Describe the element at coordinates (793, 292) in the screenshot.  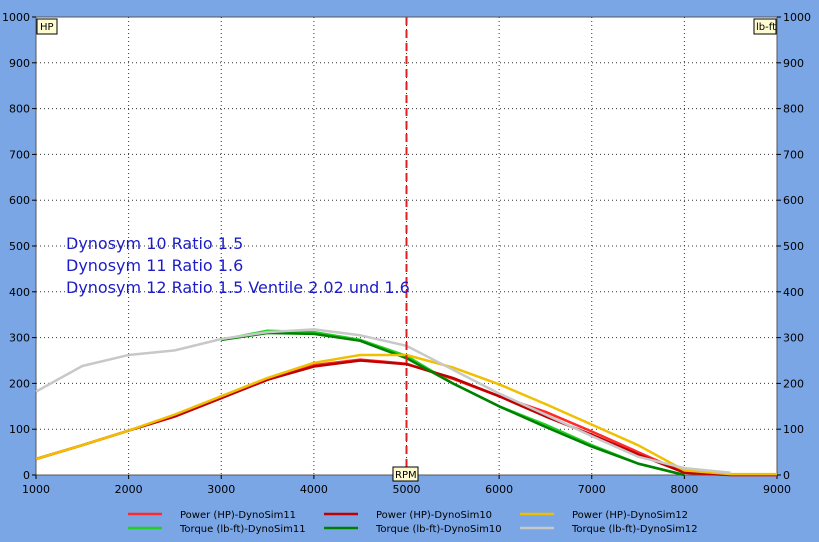
I see `right-tick-label: 400` at that location.